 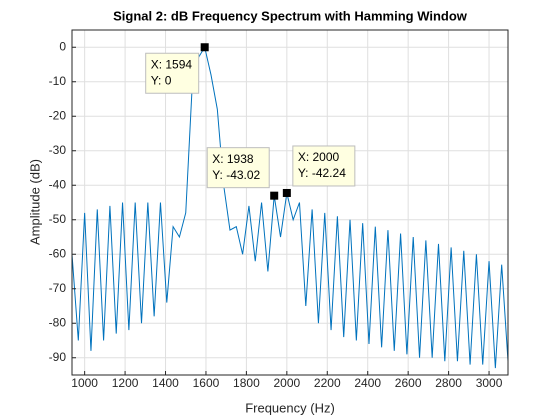 I want to click on x-tick-label: 1400, so click(x=165, y=383).